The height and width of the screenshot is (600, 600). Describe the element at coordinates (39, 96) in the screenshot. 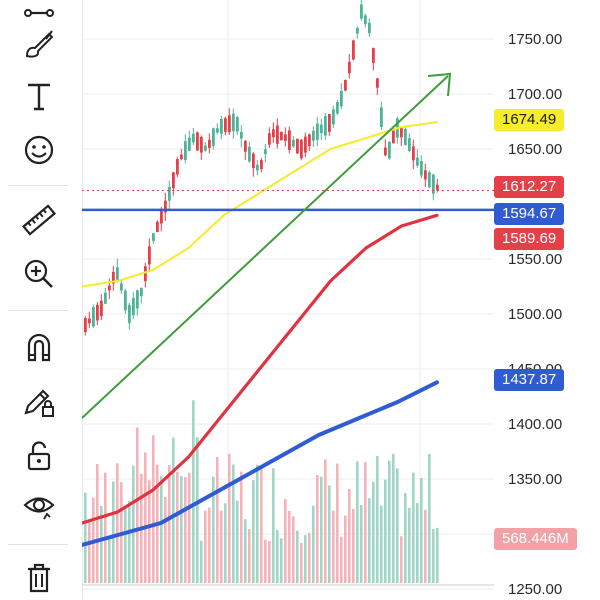

I see `text-tool-icon` at that location.